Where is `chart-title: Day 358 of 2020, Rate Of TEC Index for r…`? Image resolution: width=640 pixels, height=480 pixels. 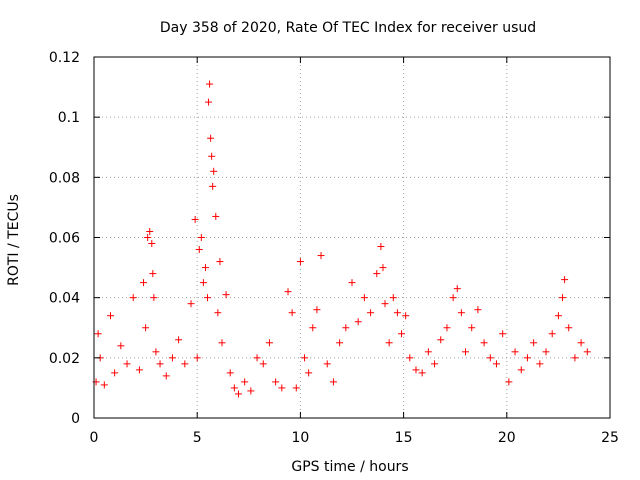
chart-title: Day 358 of 2020, Rate Of TEC Index for r… is located at coordinates (348, 28).